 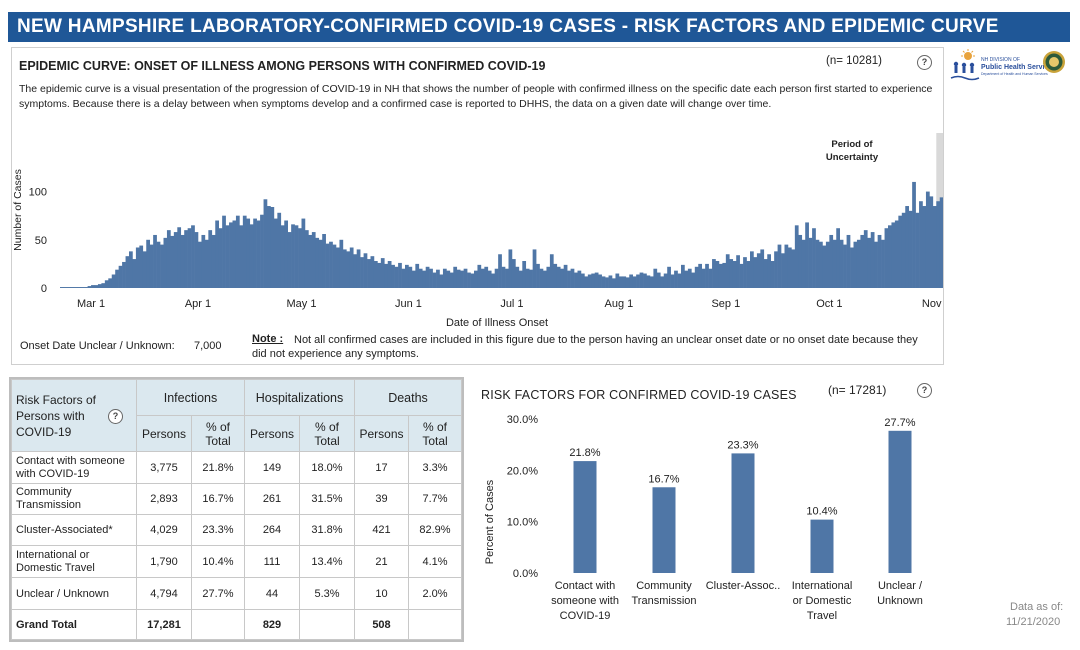 What do you see at coordinates (164, 530) in the screenshot?
I see `table-cell: 4,029` at bounding box center [164, 530].